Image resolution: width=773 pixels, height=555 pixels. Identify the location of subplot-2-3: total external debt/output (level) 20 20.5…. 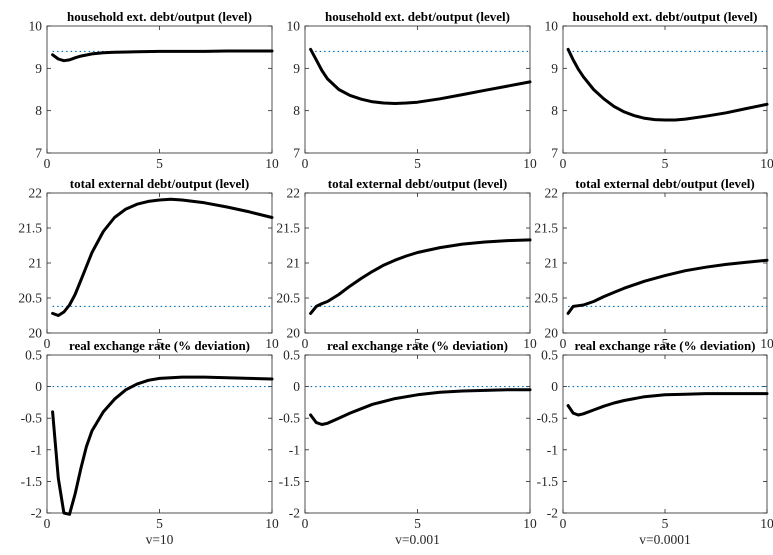
(653, 263).